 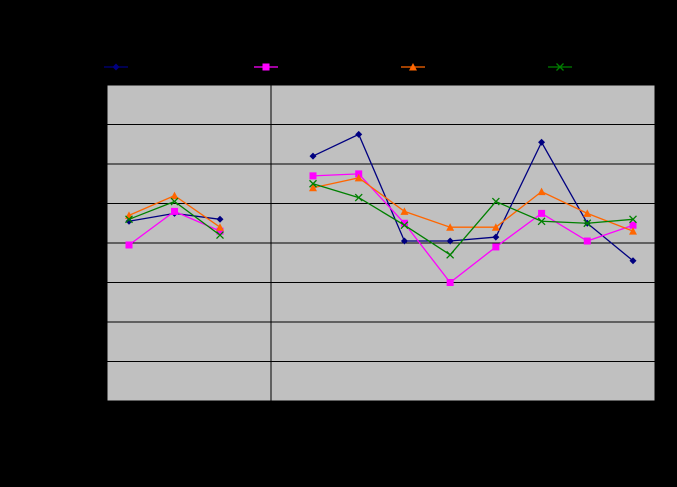 I want to click on series-4-line, so click(x=473, y=219).